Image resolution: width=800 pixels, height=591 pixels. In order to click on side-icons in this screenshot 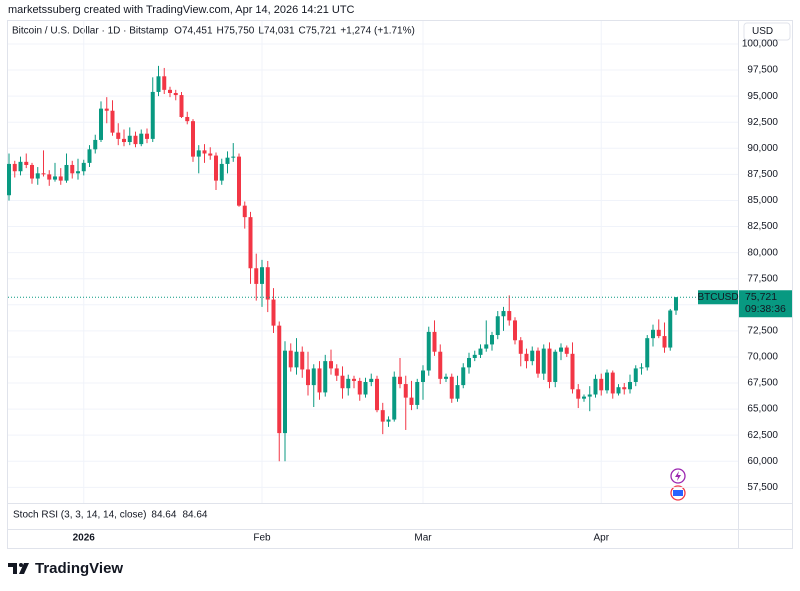, I will do `click(678, 484)`.